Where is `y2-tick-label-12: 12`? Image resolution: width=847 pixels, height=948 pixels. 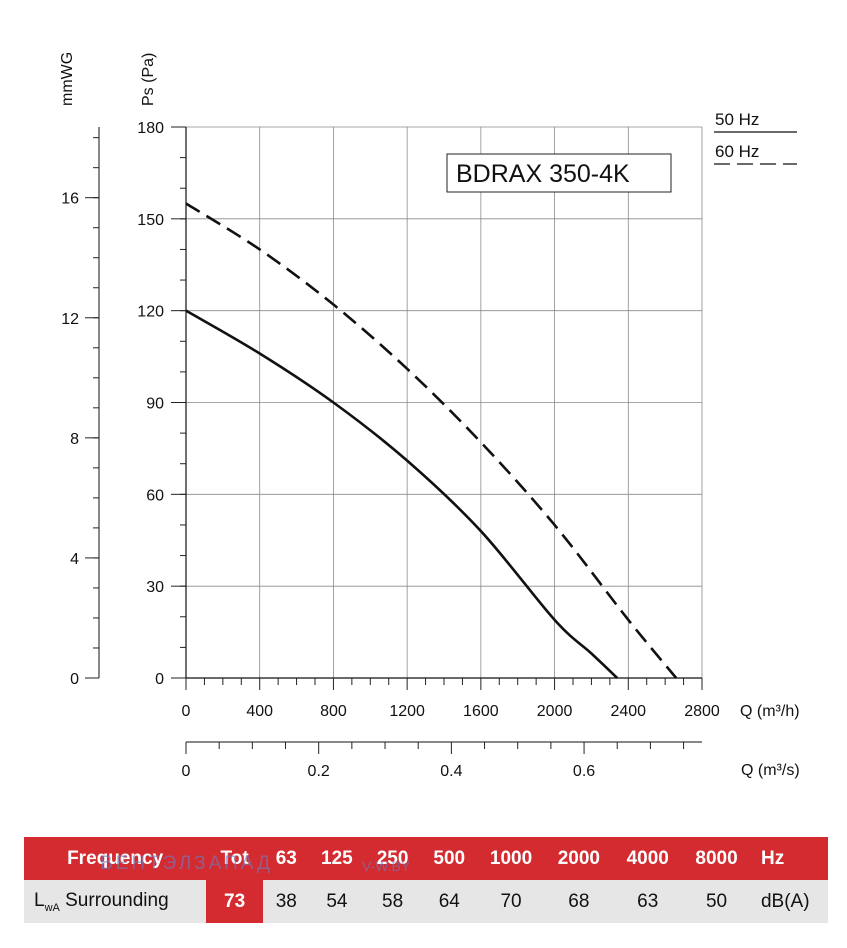
y2-tick-label-12: 12 is located at coordinates (70, 319).